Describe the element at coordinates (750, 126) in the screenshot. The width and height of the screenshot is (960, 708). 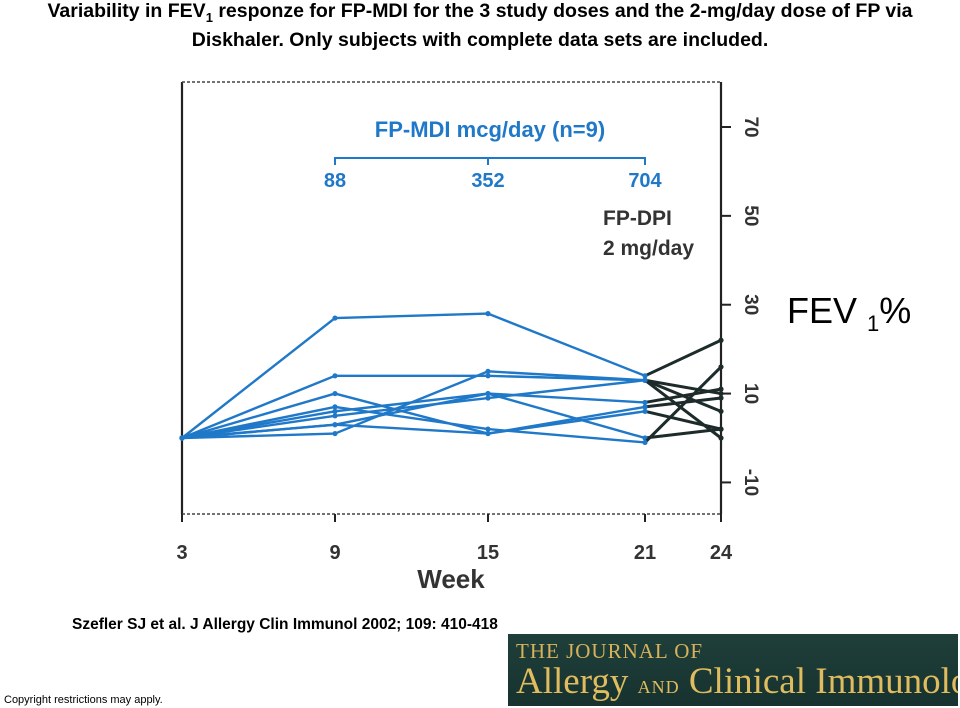
I see `y-tick-label-70: 70` at that location.